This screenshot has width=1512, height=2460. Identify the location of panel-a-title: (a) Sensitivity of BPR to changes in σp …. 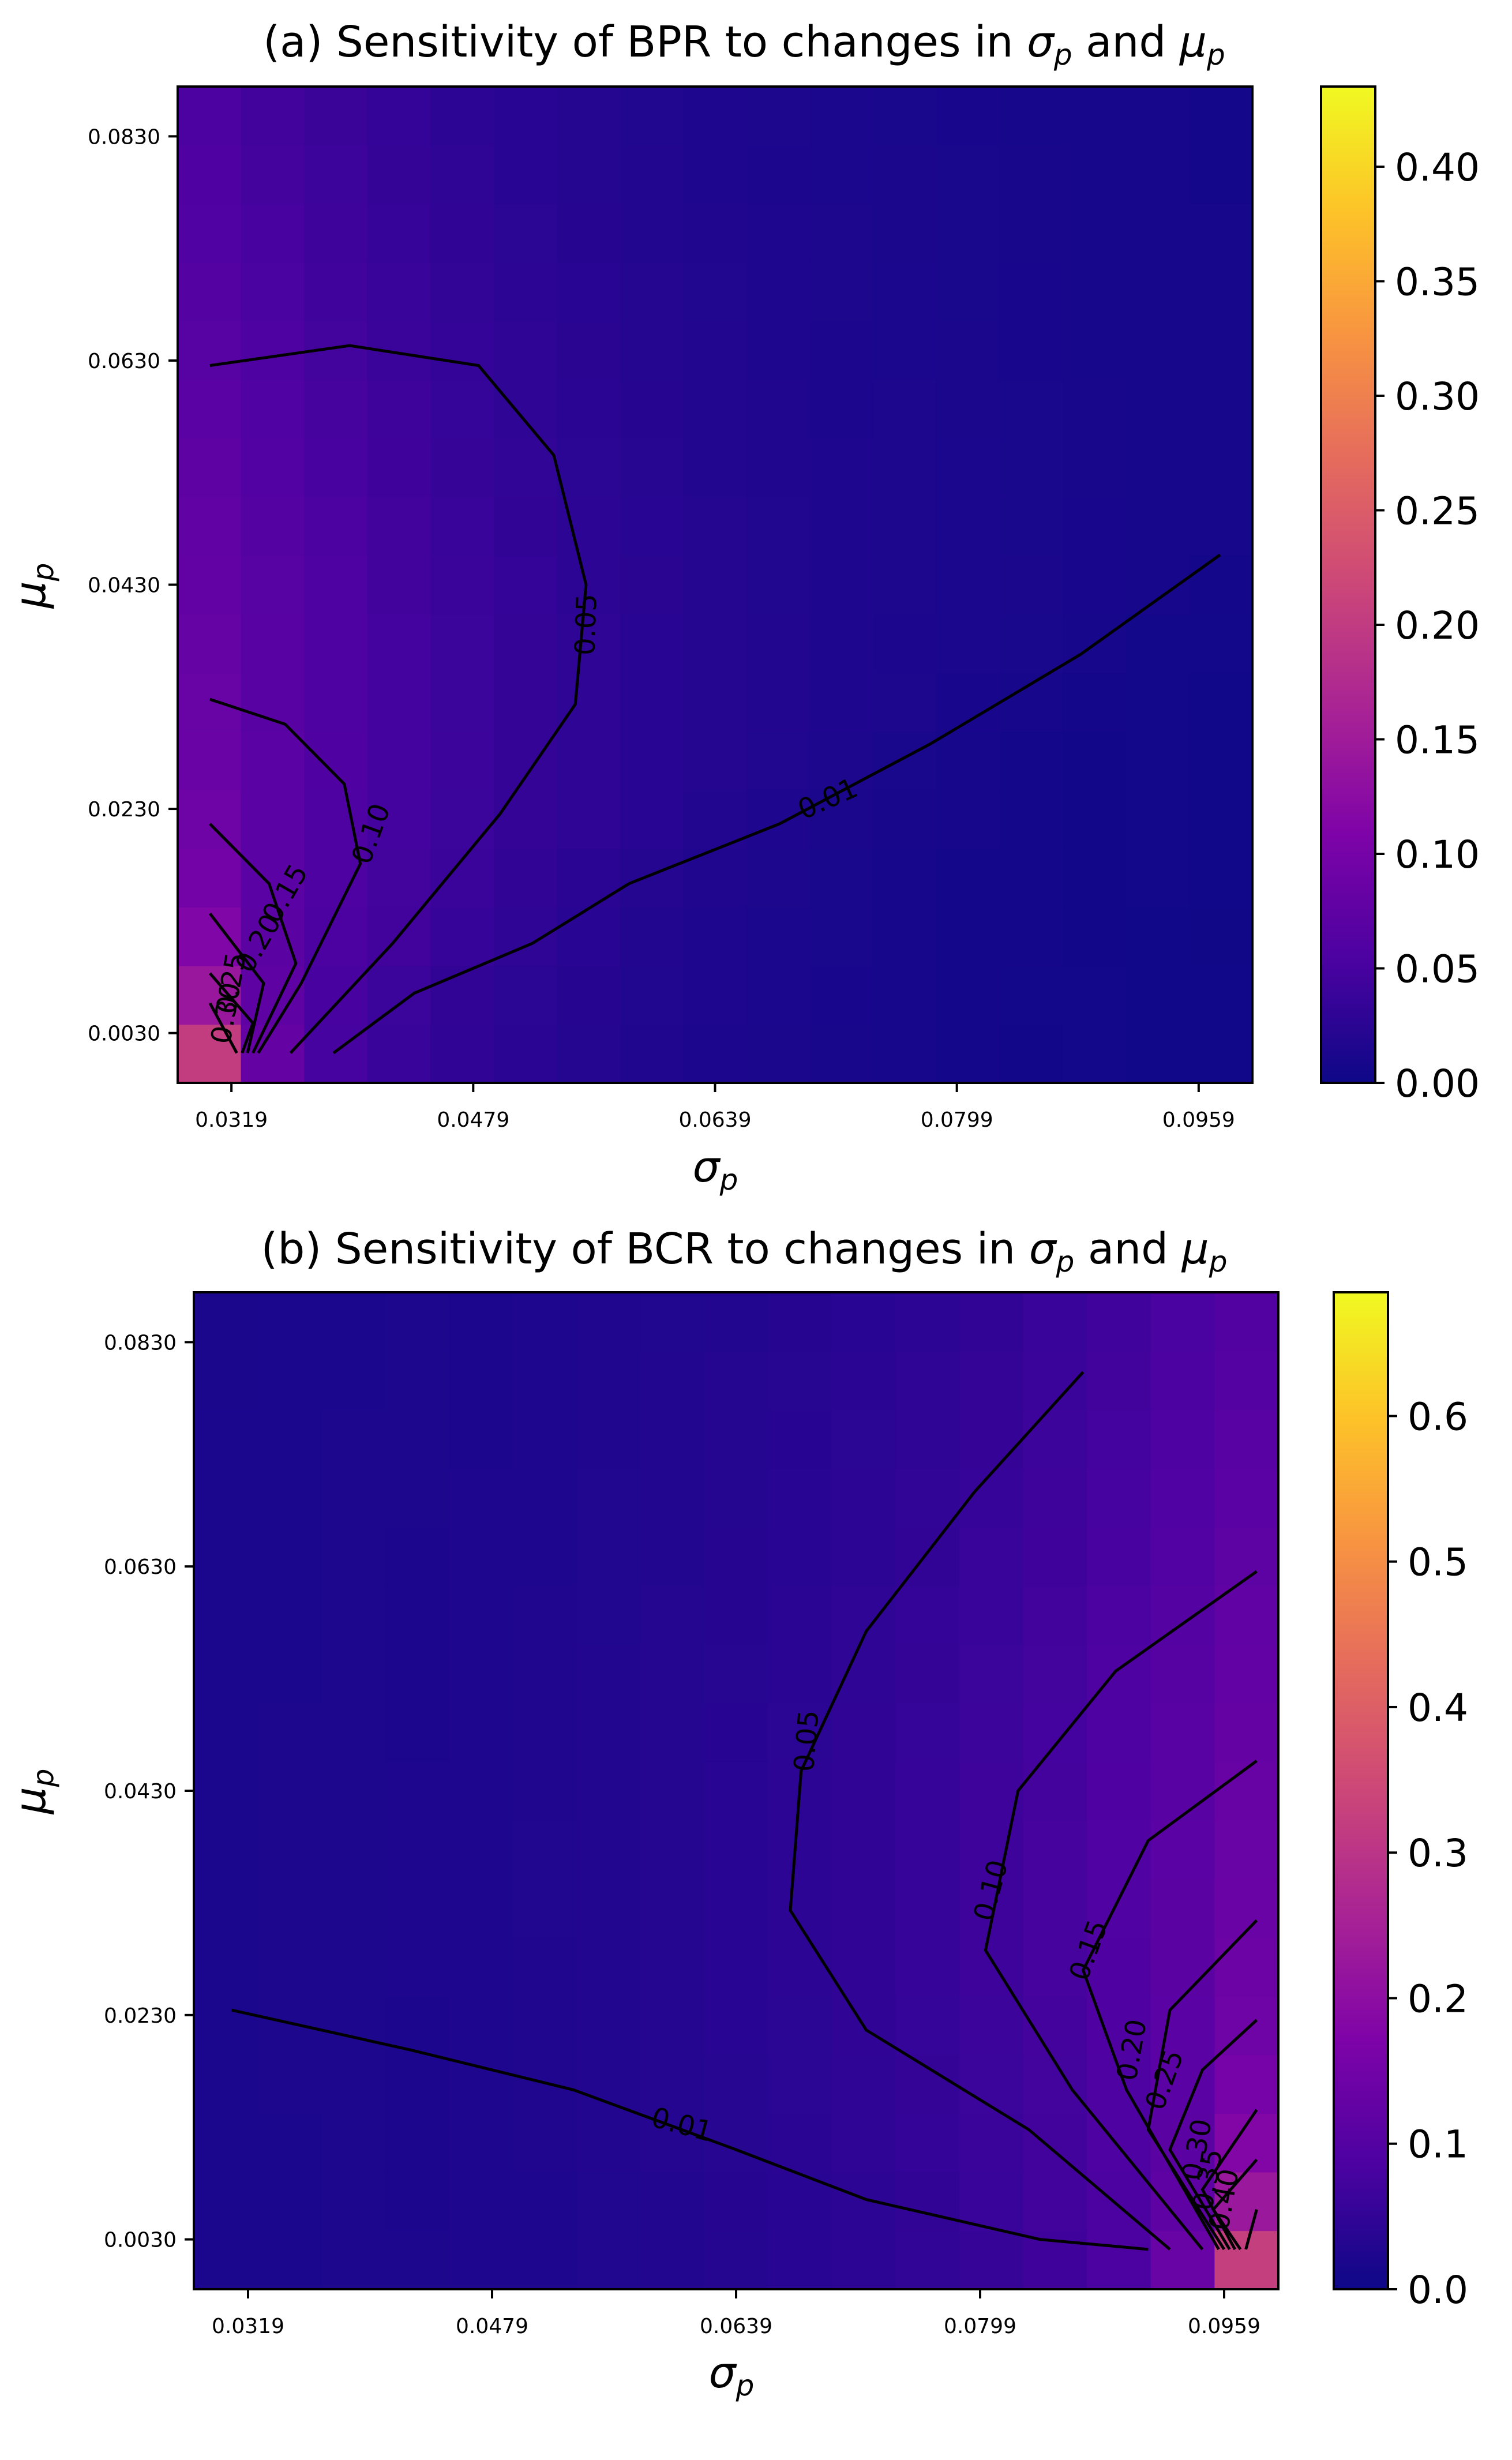
(744, 44).